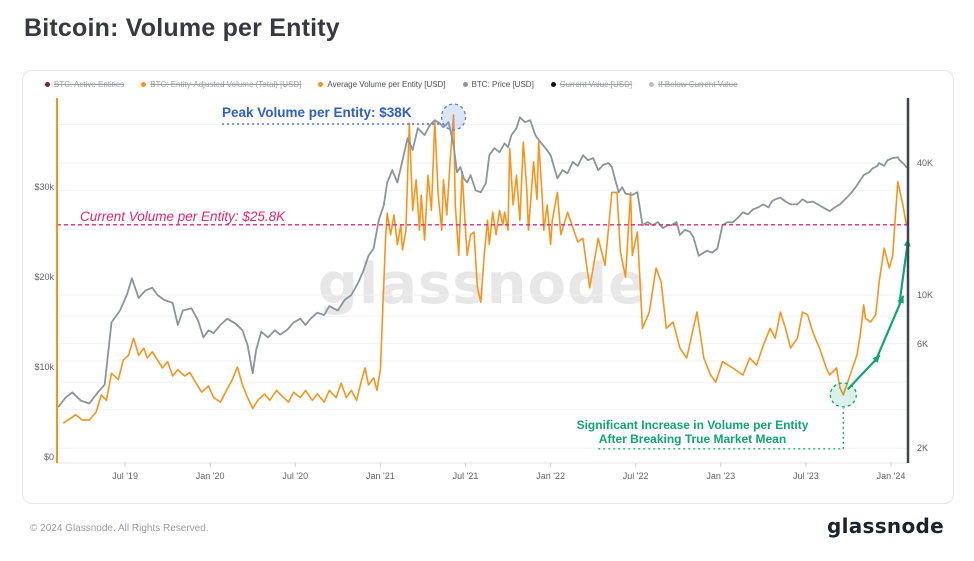 Image resolution: width=974 pixels, height=561 pixels. What do you see at coordinates (721, 476) in the screenshot?
I see `x-axis-tick-label: Jan '23` at bounding box center [721, 476].